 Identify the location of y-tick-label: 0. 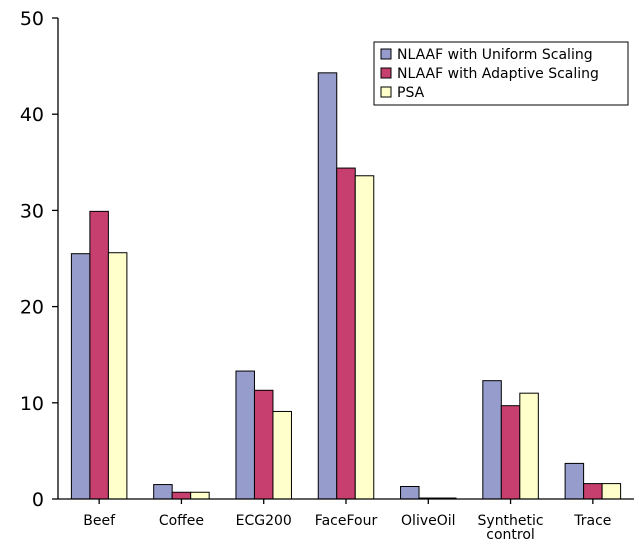
(38, 500).